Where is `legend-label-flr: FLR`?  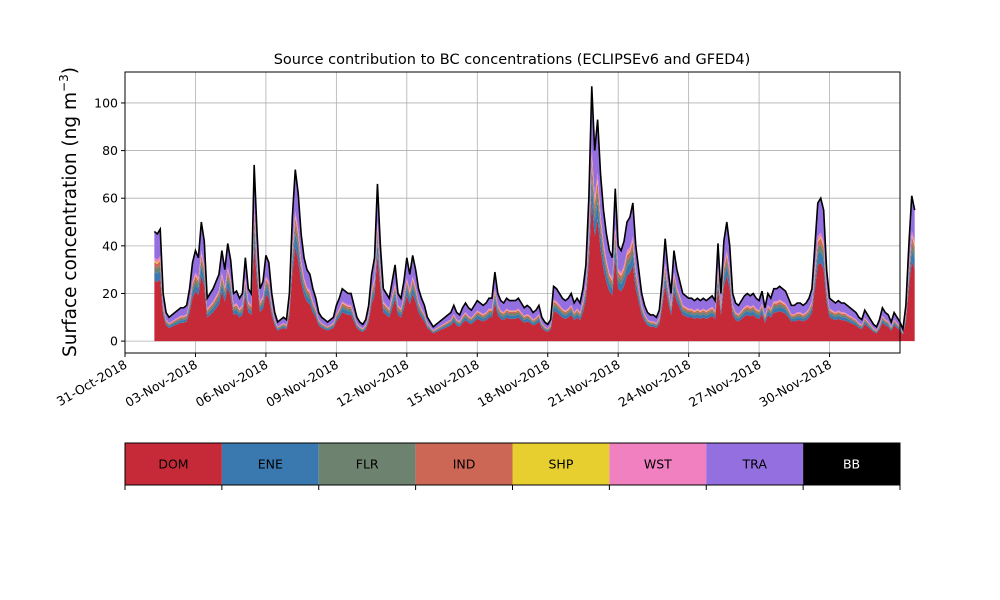 legend-label-flr: FLR is located at coordinates (367, 464).